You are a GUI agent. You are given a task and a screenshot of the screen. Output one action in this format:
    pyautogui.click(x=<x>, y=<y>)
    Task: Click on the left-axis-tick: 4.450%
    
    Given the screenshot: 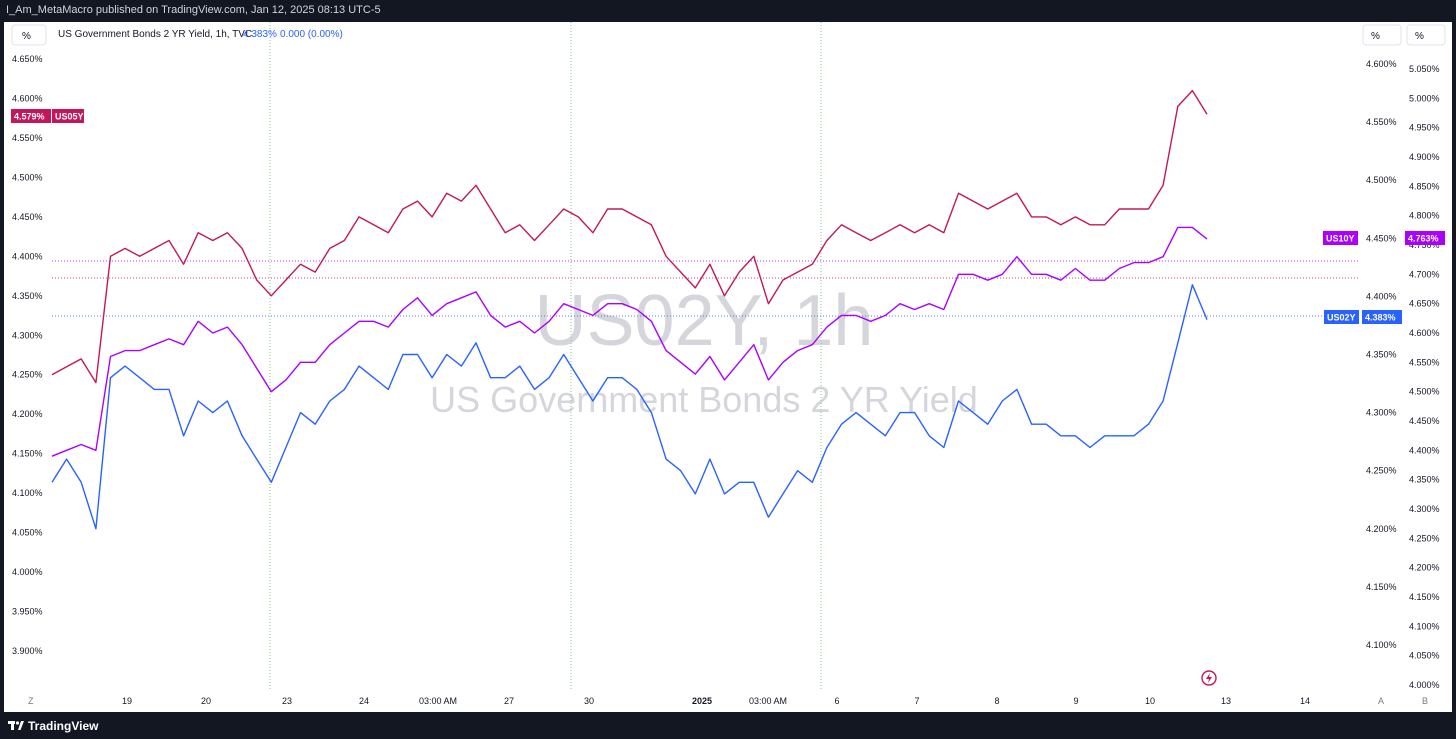 What is the action you would take?
    pyautogui.click(x=27, y=217)
    